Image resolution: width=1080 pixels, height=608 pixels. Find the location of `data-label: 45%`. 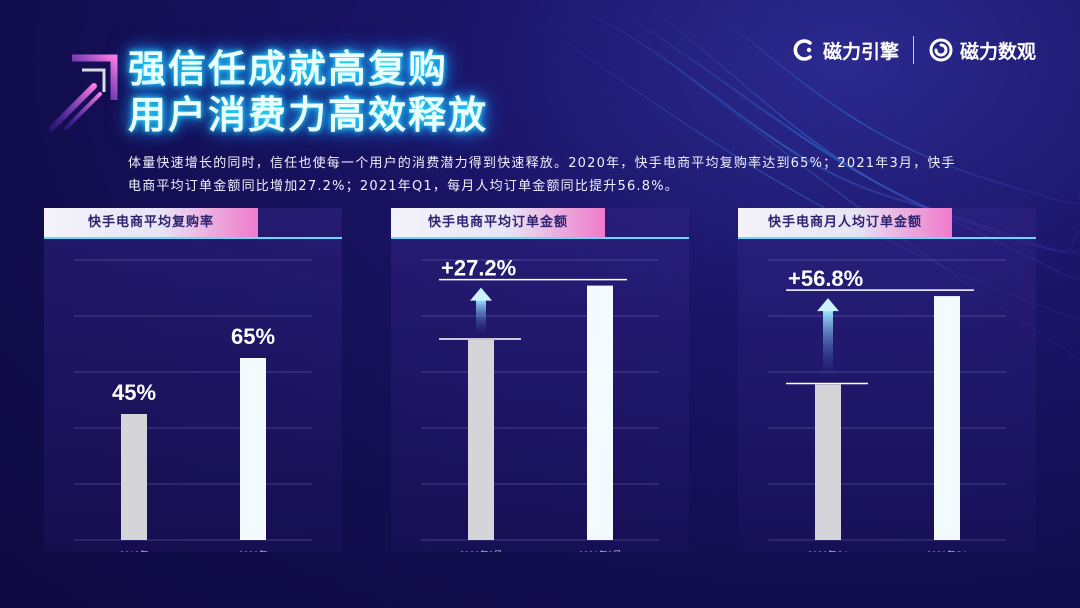

data-label: 45% is located at coordinates (134, 392).